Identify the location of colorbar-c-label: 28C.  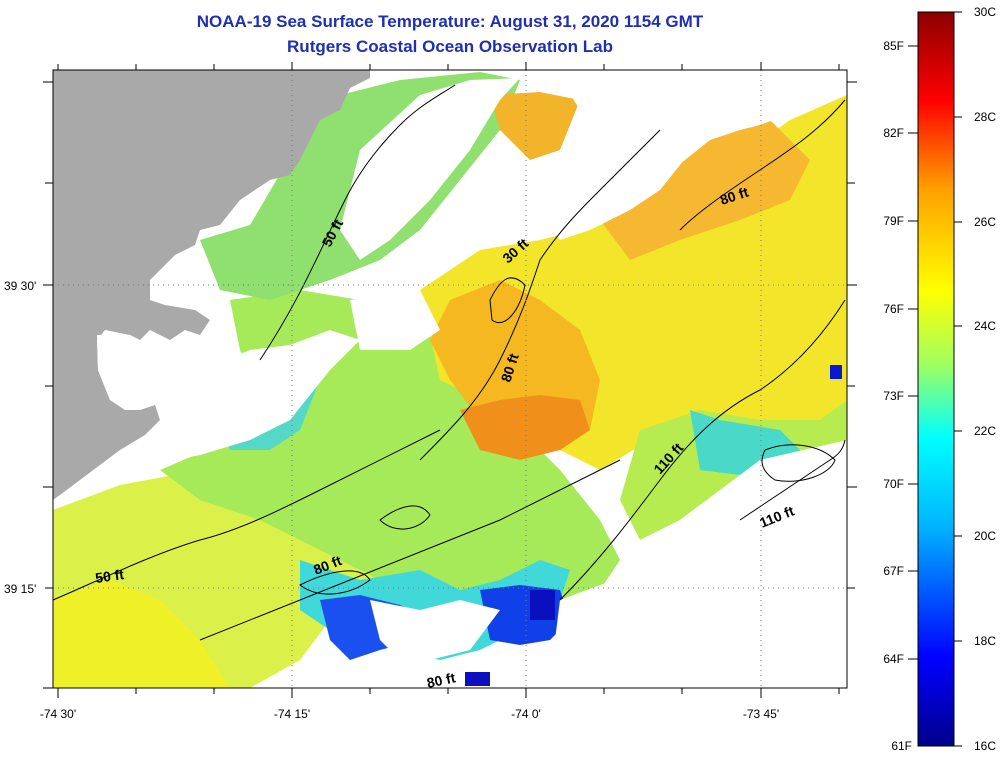
(985, 117).